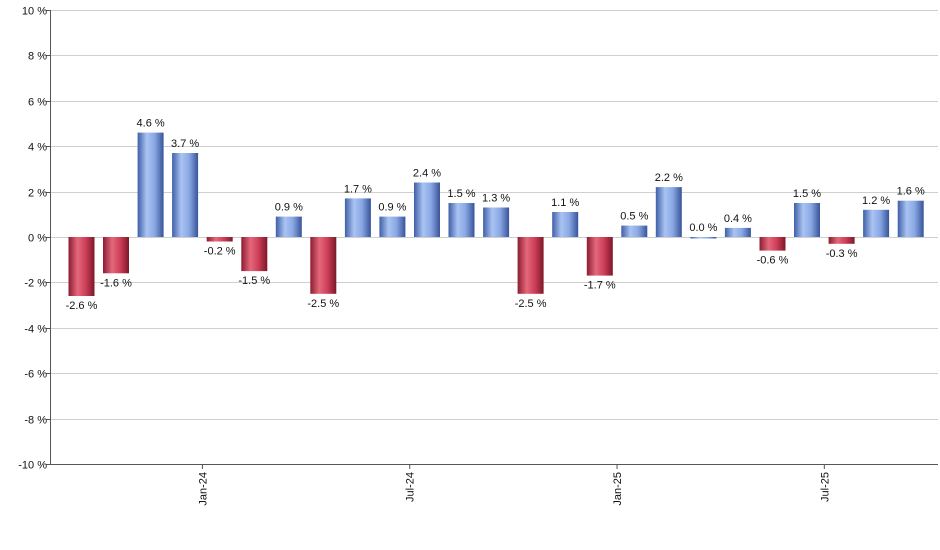 The width and height of the screenshot is (940, 550). What do you see at coordinates (220, 252) in the screenshot?
I see `bar-value-label: -0.2 %` at bounding box center [220, 252].